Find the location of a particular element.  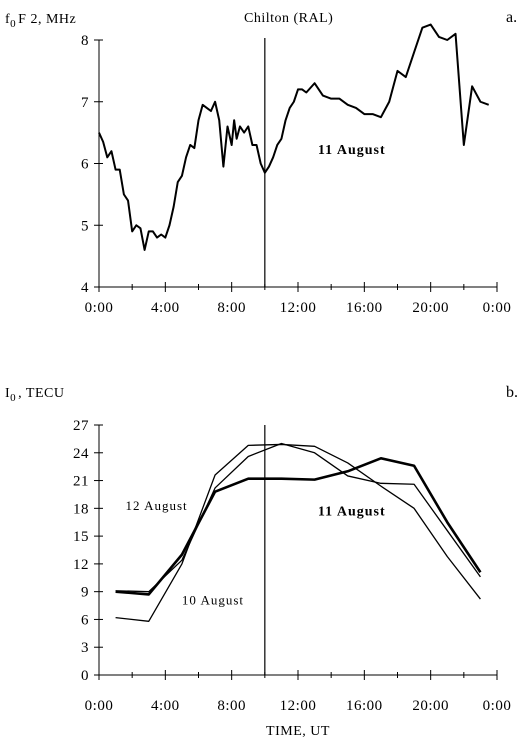

panel-a-ylabel: f0 F 2, MHz is located at coordinates (40, 21).